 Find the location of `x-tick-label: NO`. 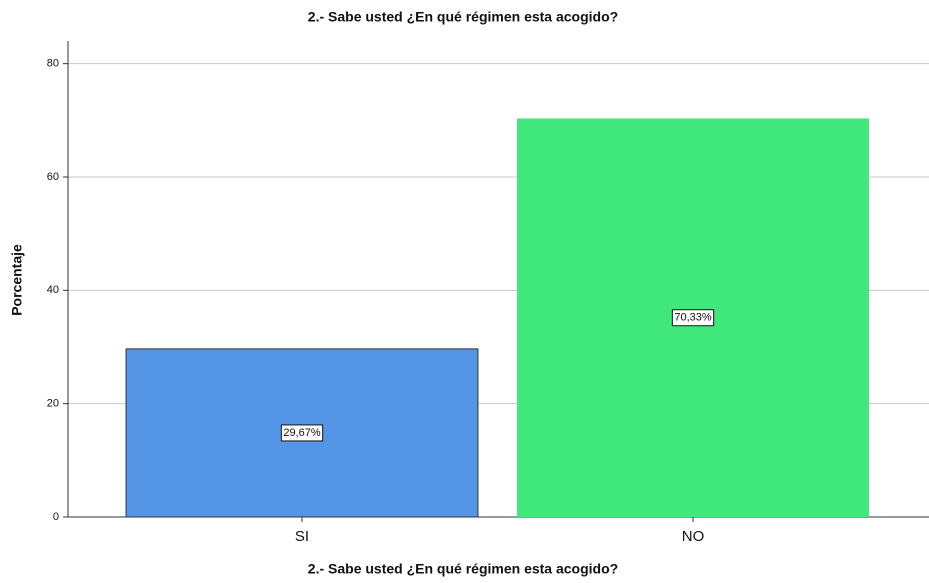

x-tick-label: NO is located at coordinates (693, 536).